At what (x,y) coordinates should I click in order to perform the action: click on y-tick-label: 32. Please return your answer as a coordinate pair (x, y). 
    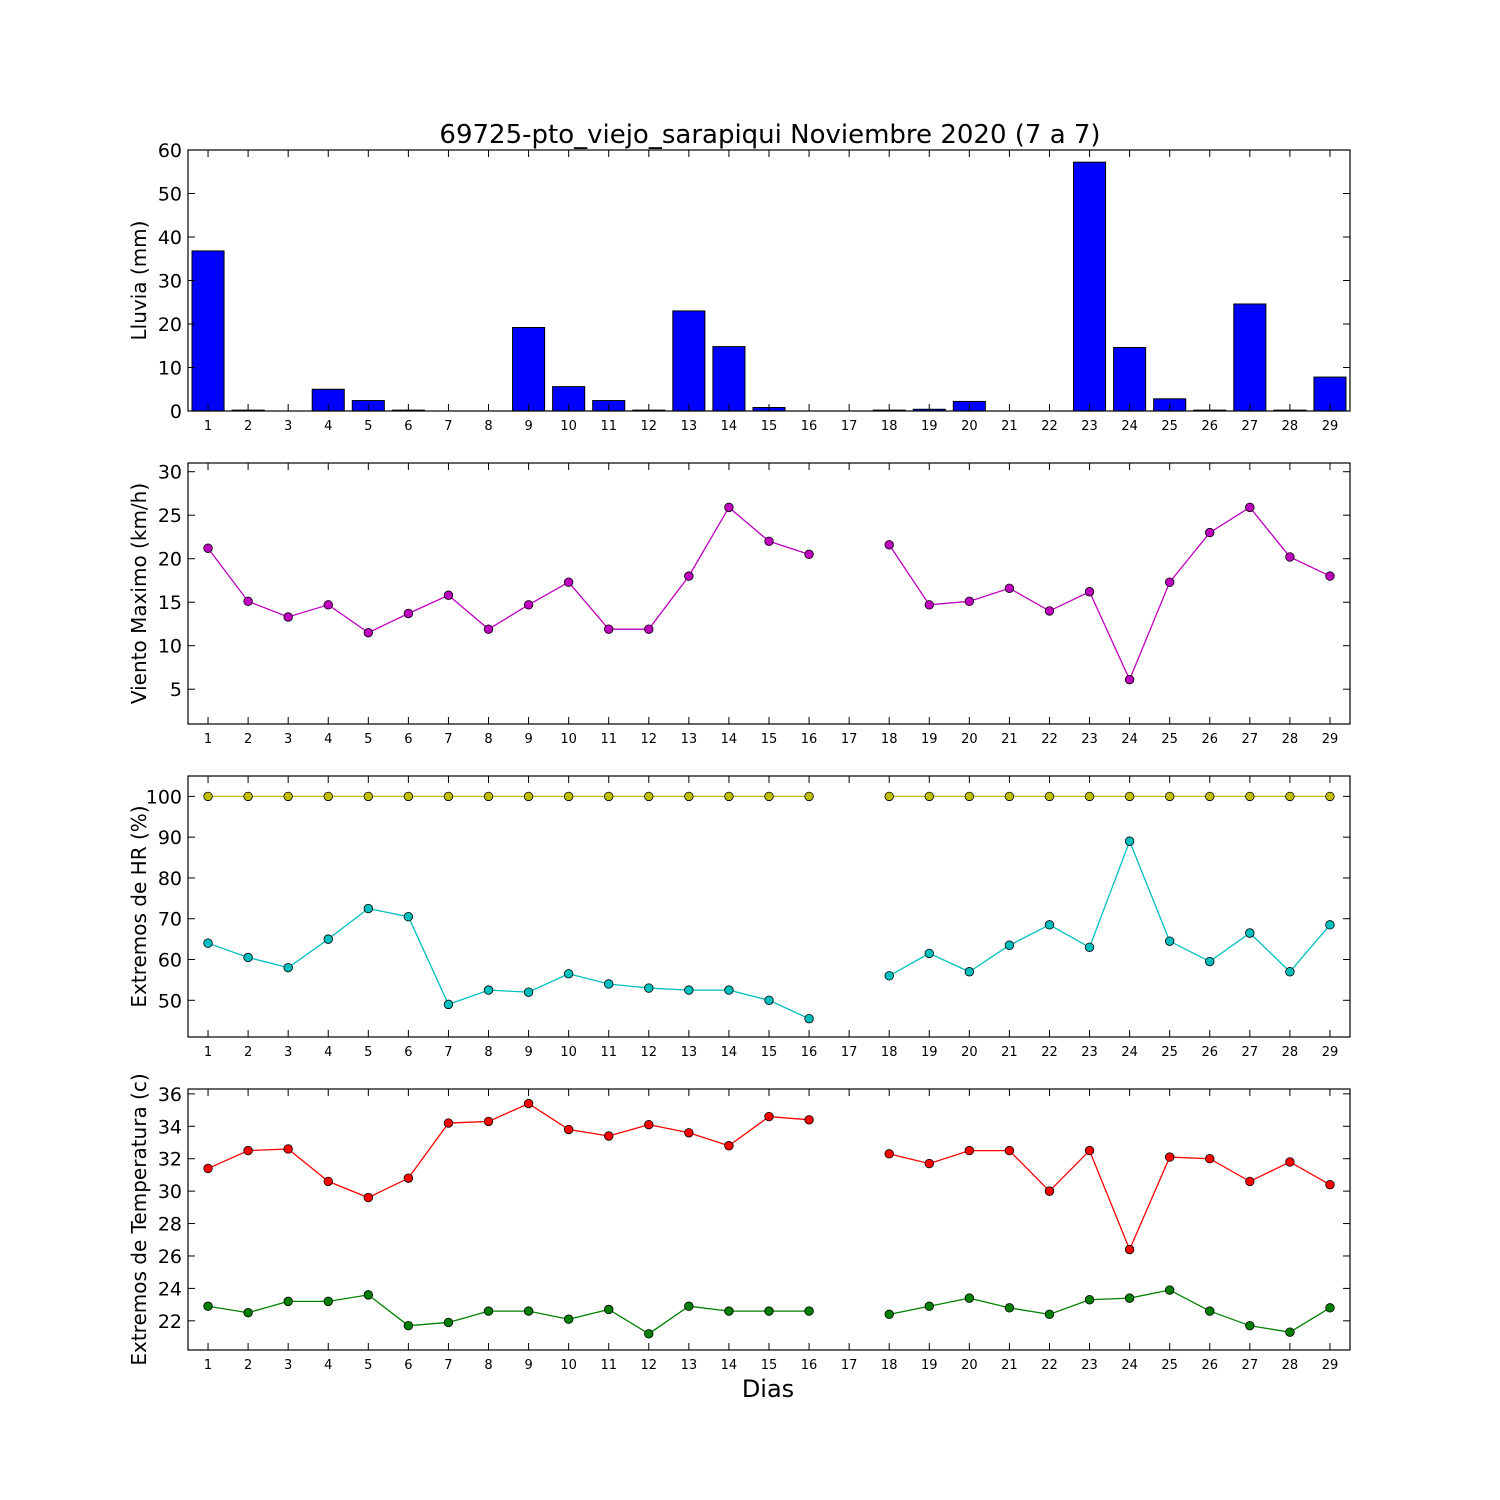
    Looking at the image, I should click on (170, 1160).